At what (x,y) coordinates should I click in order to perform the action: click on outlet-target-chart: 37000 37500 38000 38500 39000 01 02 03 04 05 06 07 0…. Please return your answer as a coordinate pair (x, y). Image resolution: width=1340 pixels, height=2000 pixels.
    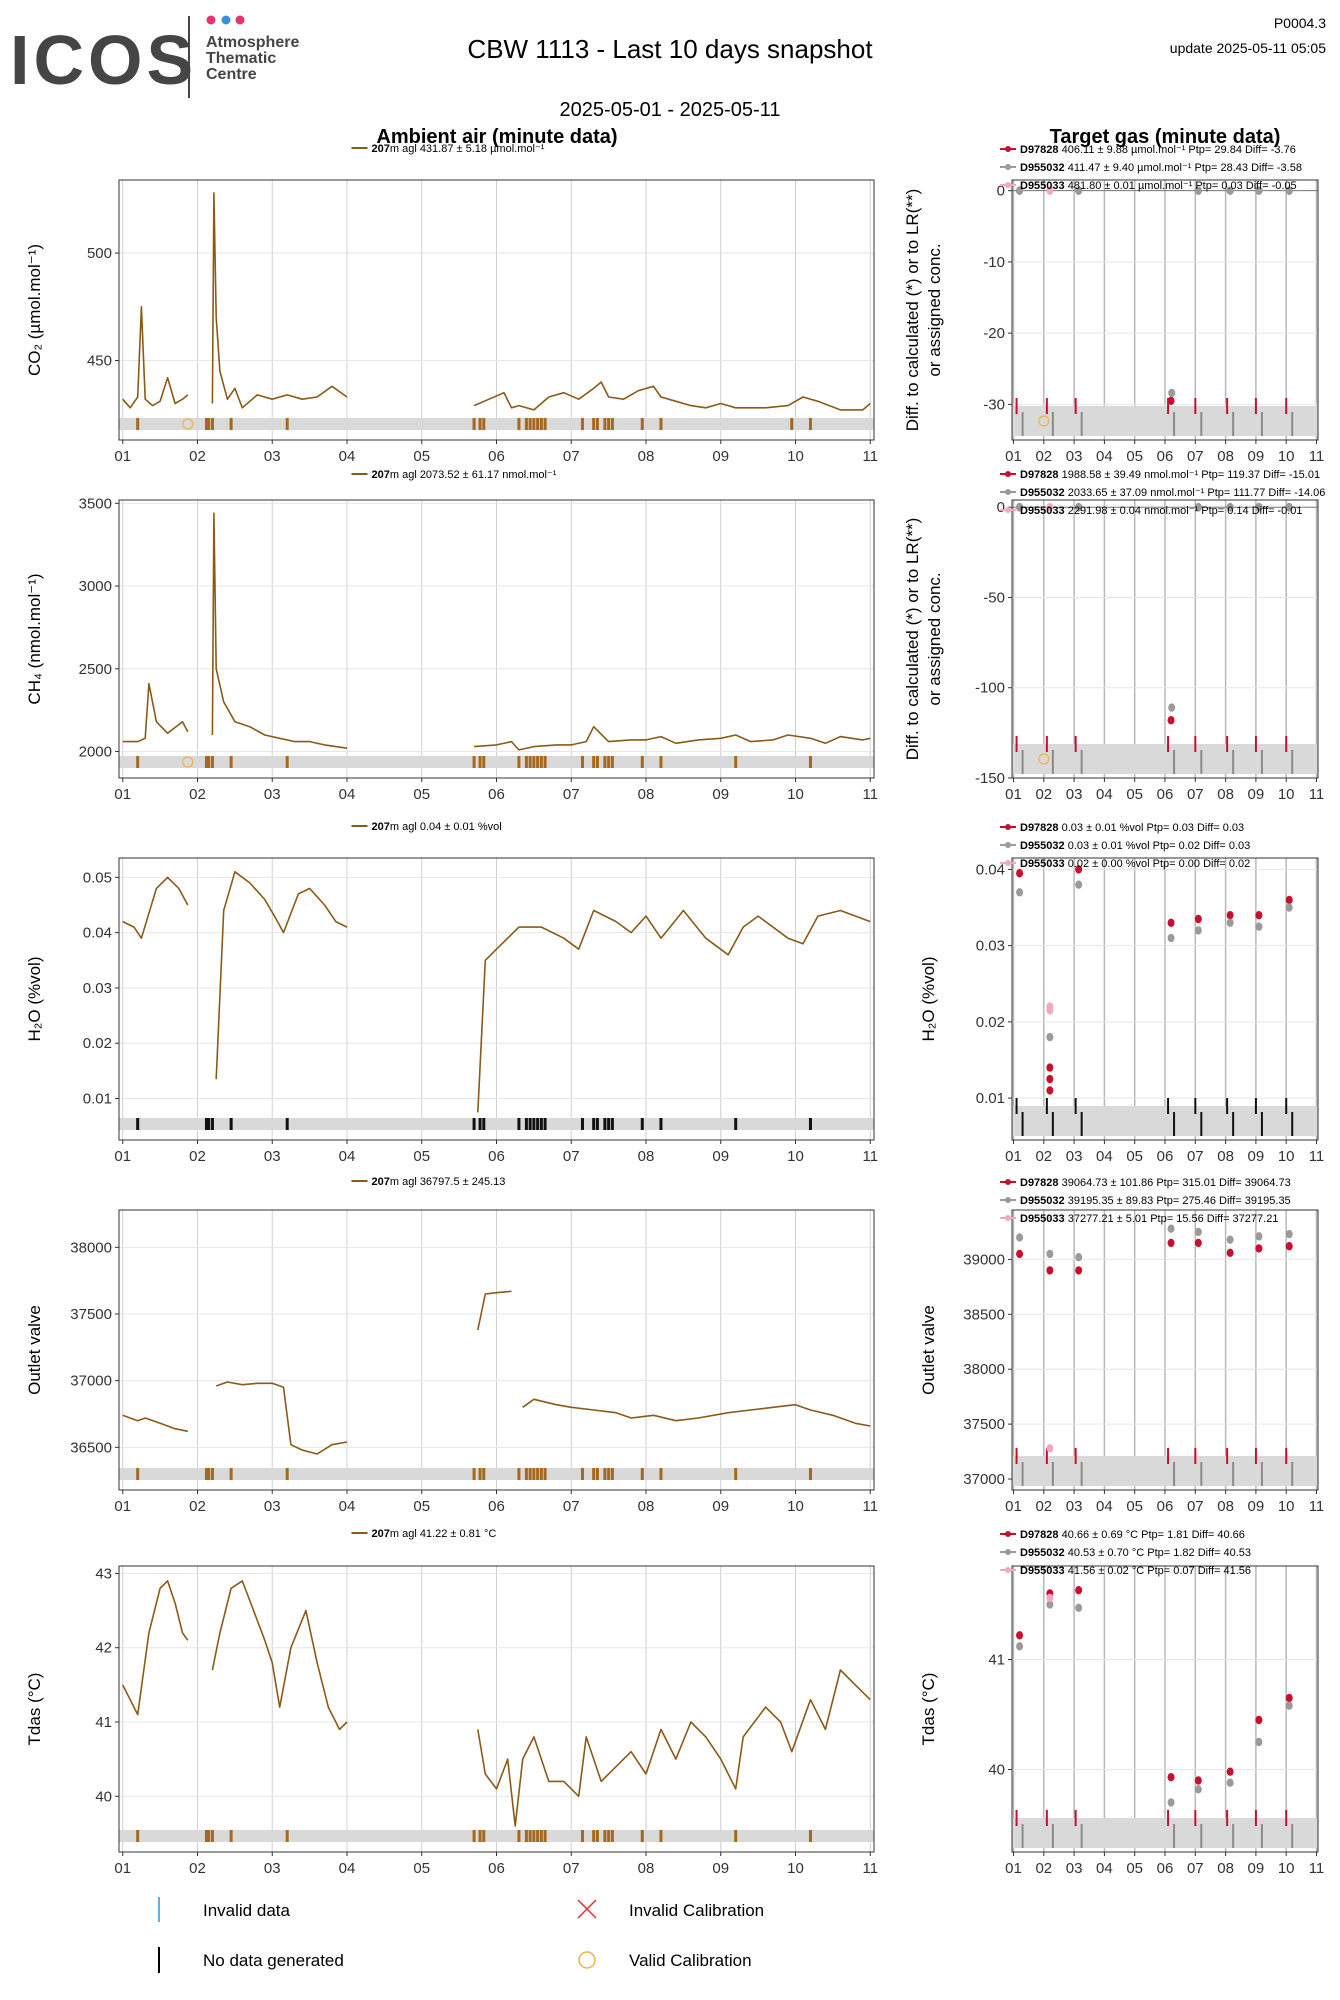
    Looking at the image, I should click on (1121, 1346).